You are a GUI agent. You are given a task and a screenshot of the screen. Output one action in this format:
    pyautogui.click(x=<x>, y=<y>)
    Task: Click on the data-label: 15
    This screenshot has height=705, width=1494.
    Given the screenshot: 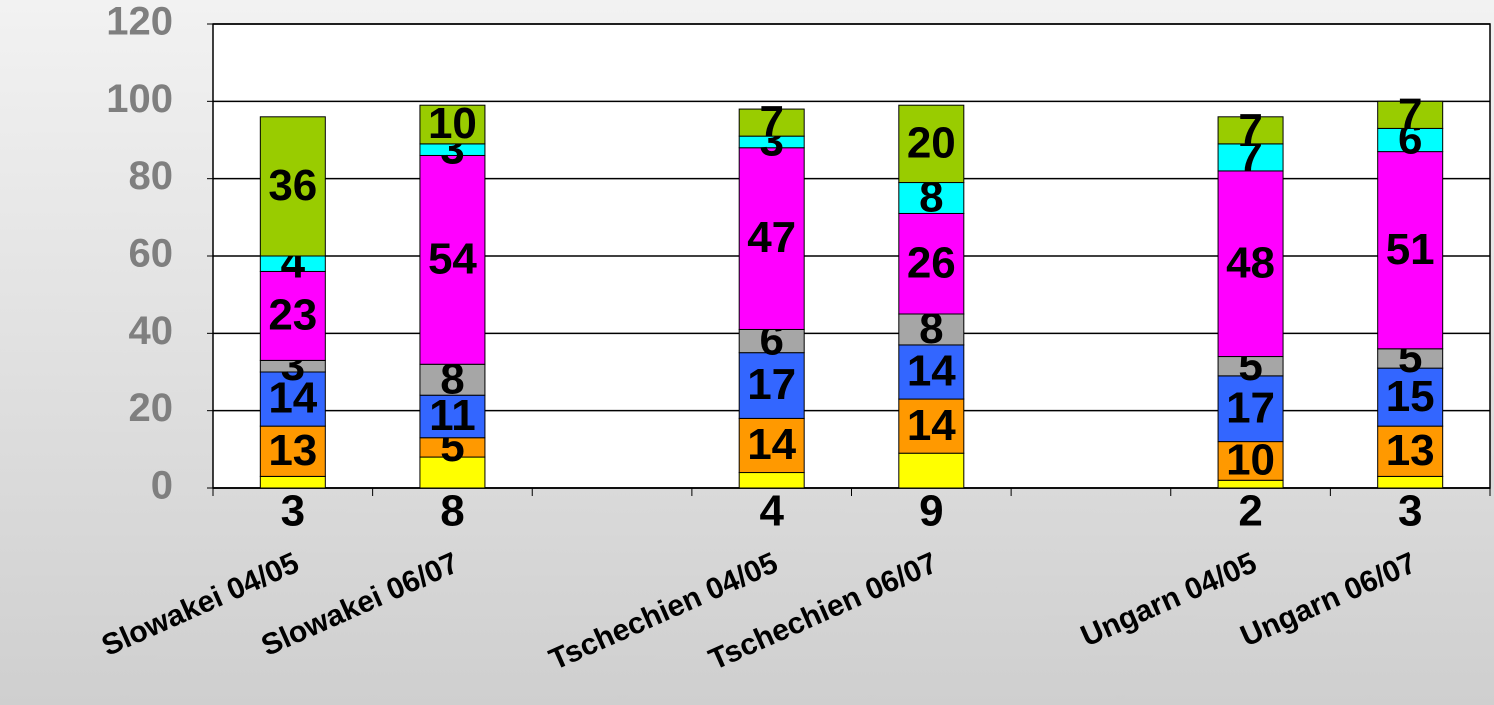 What is the action you would take?
    pyautogui.click(x=1410, y=396)
    